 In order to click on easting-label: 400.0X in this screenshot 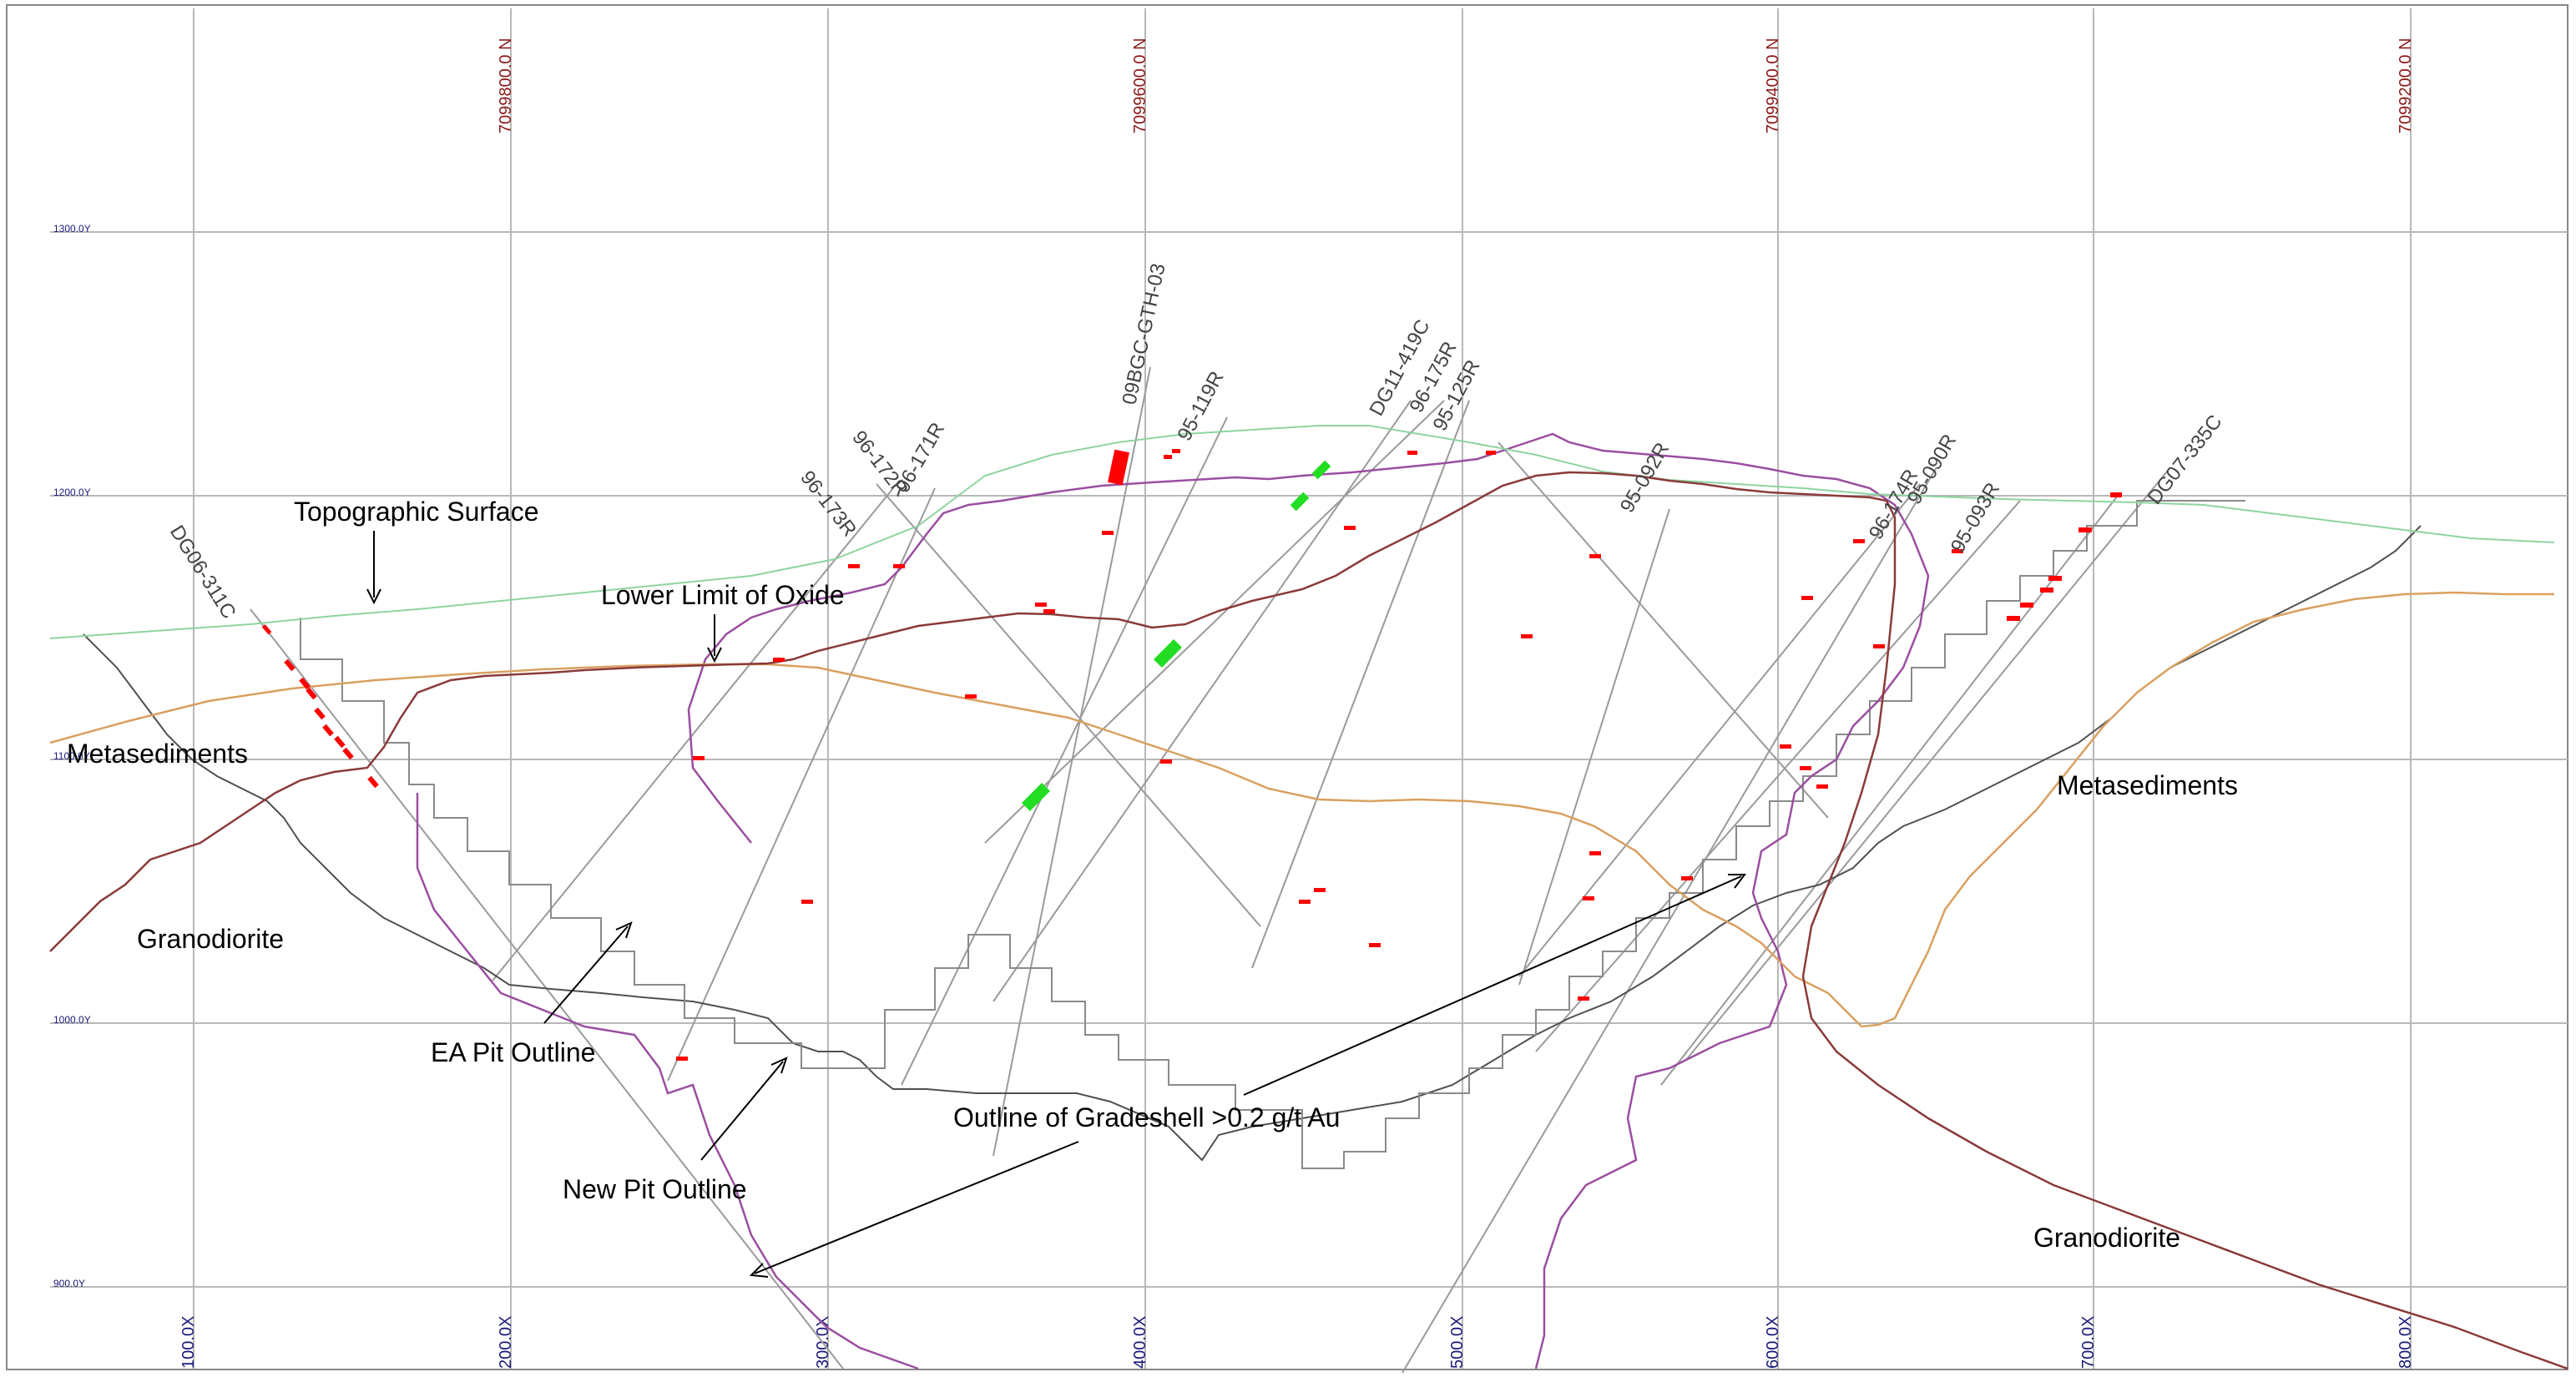, I will do `click(1140, 1343)`.